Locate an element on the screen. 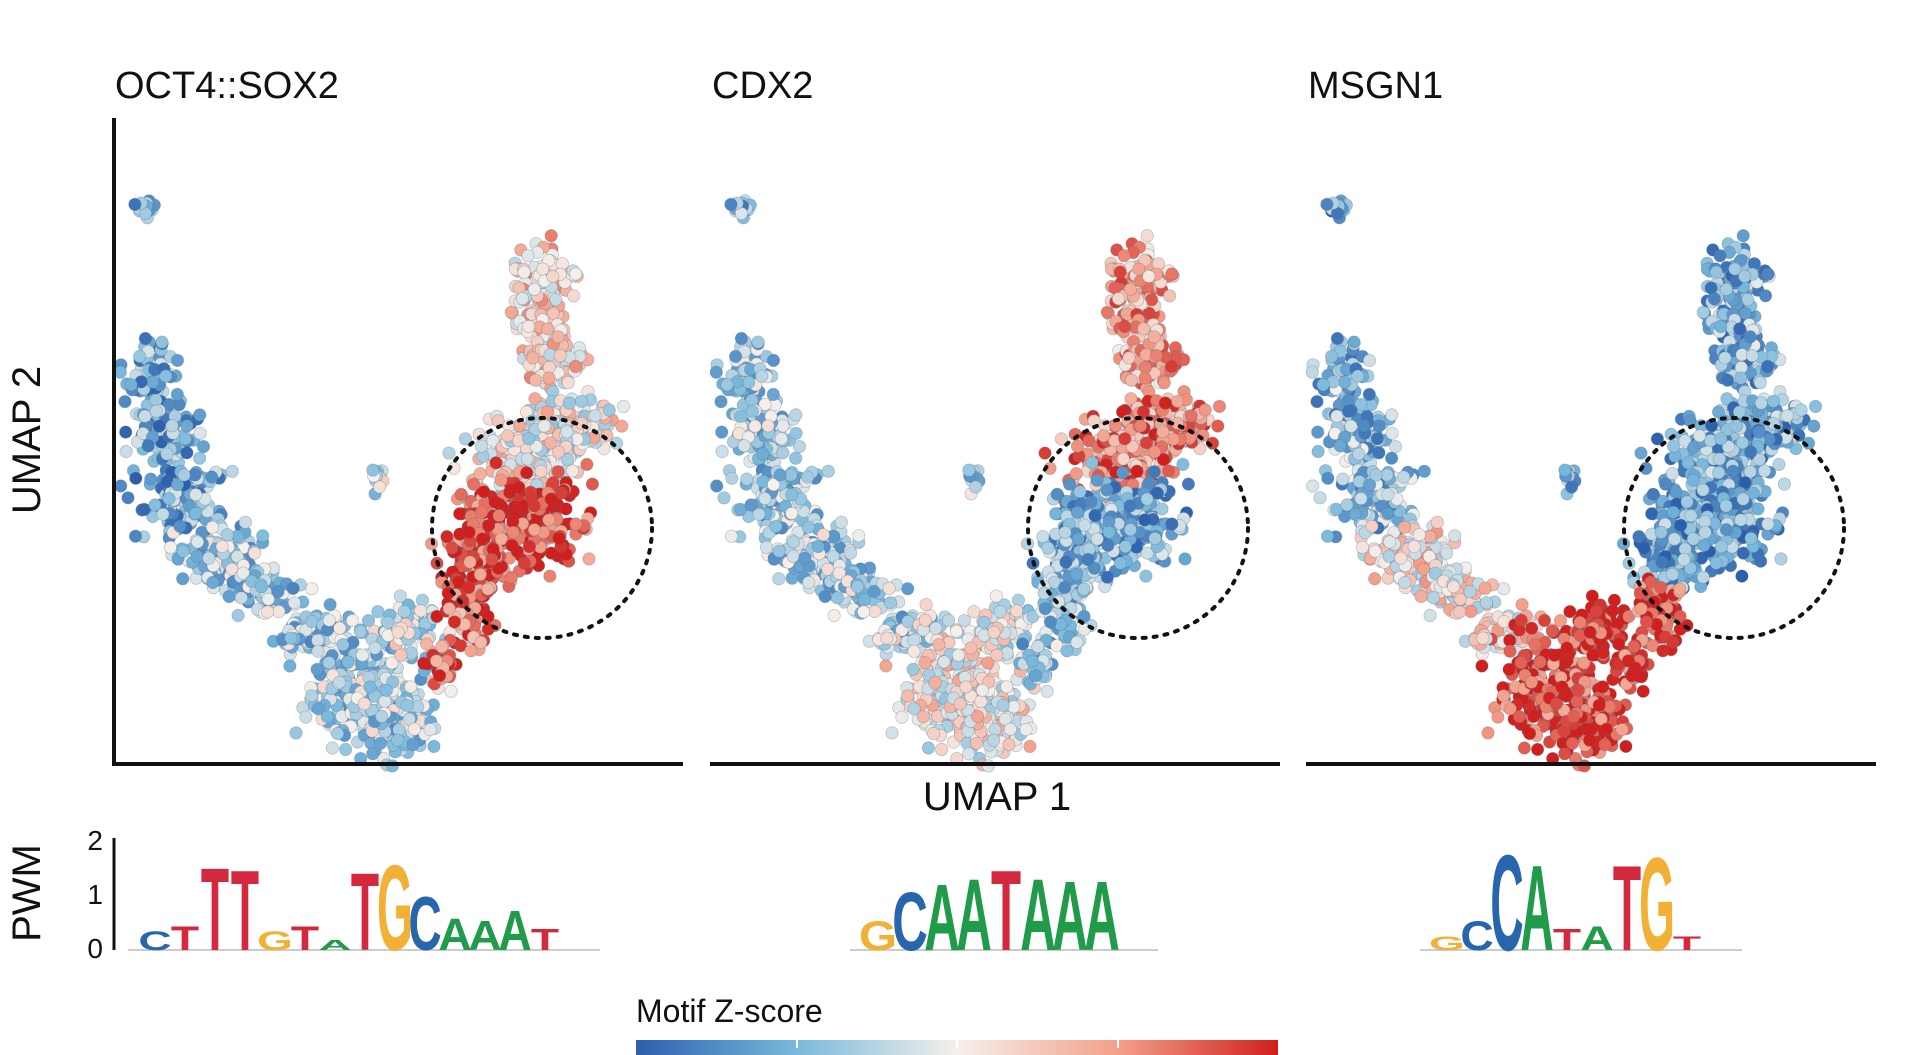 The height and width of the screenshot is (1055, 1920). panel-title-oct4: OCT4::SOX2 is located at coordinates (227, 86).